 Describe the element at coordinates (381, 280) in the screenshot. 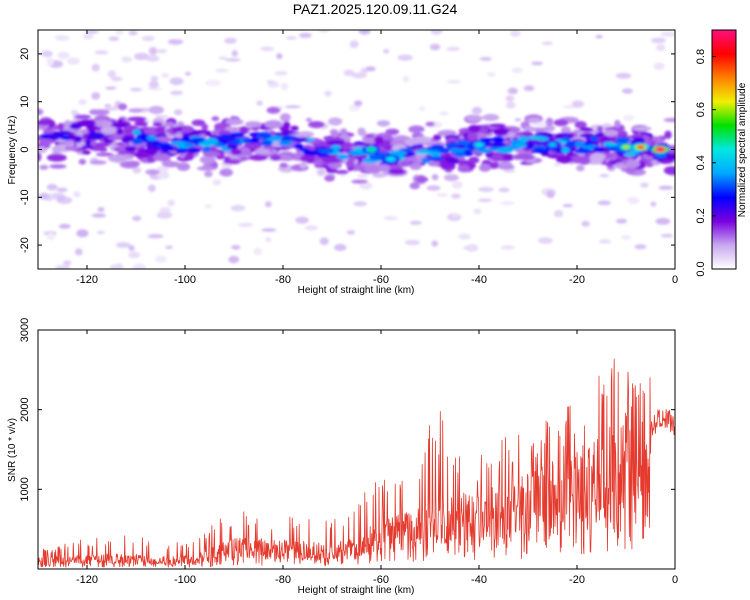

I see `x-tick-label: -60` at that location.